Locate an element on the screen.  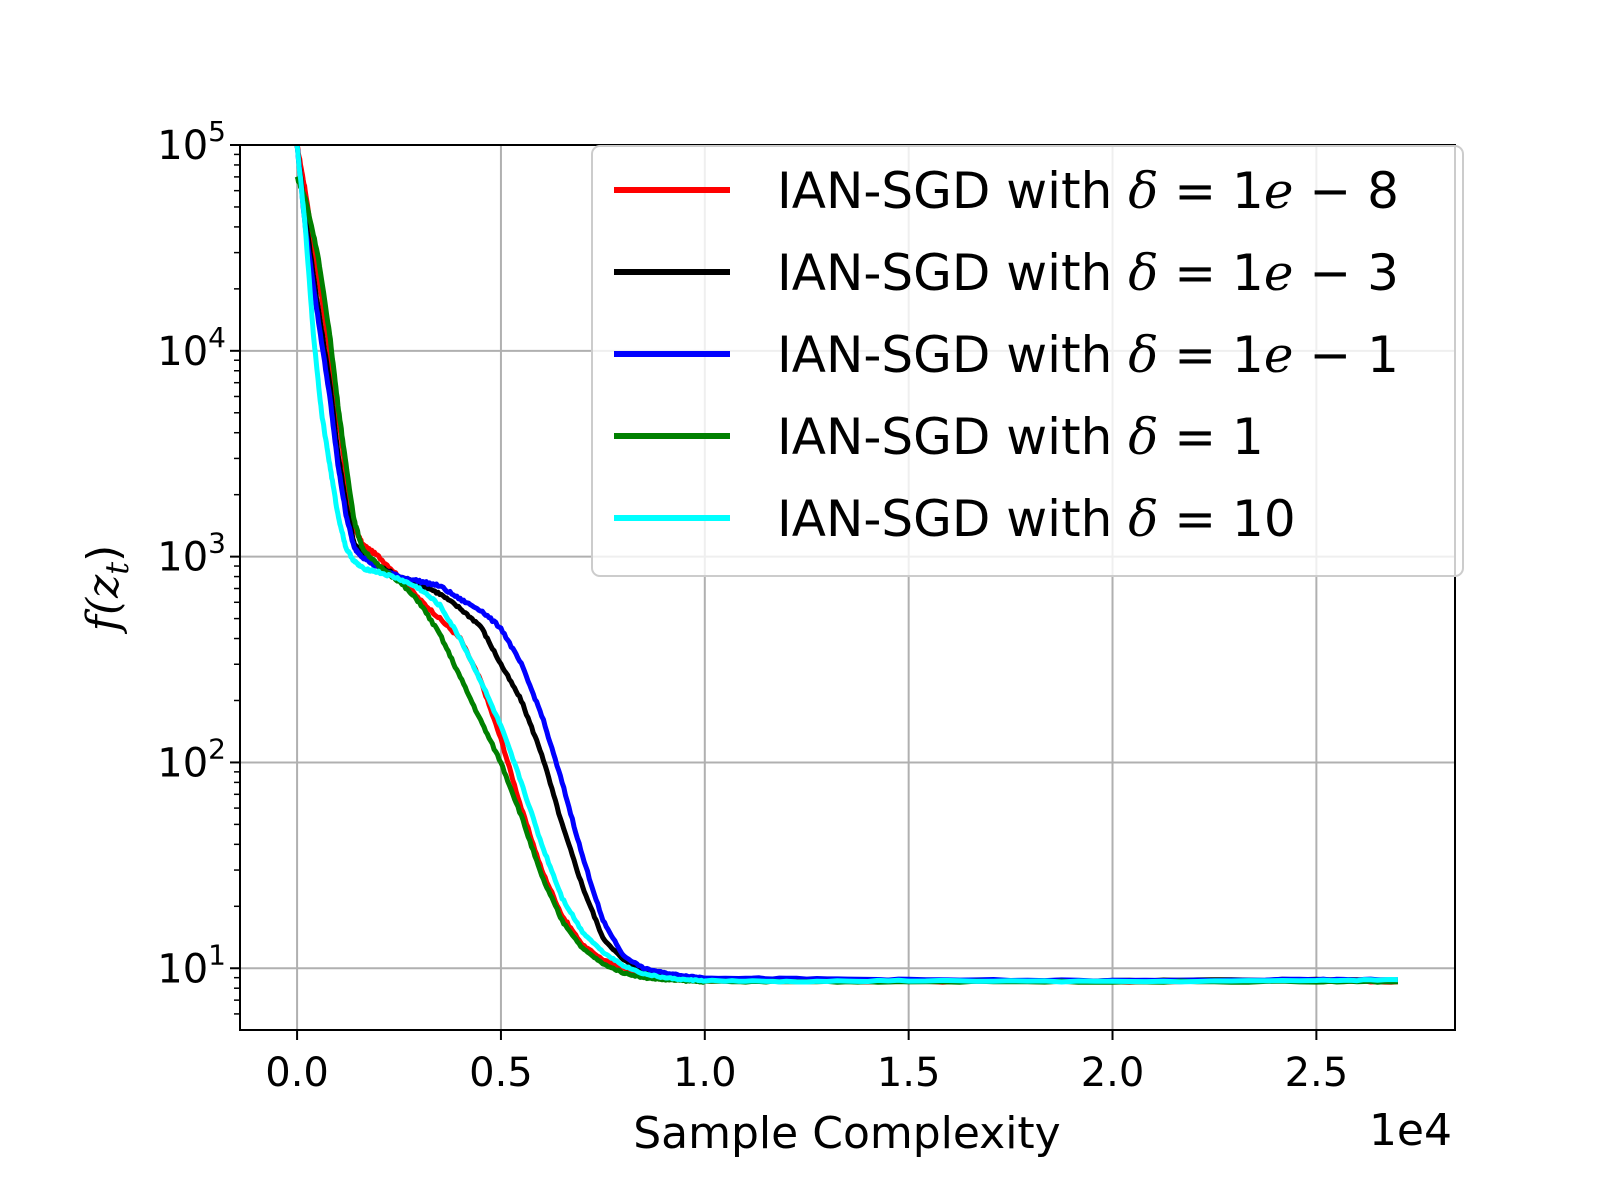
x-tick-label: 2.5 is located at coordinates (1317, 1073).